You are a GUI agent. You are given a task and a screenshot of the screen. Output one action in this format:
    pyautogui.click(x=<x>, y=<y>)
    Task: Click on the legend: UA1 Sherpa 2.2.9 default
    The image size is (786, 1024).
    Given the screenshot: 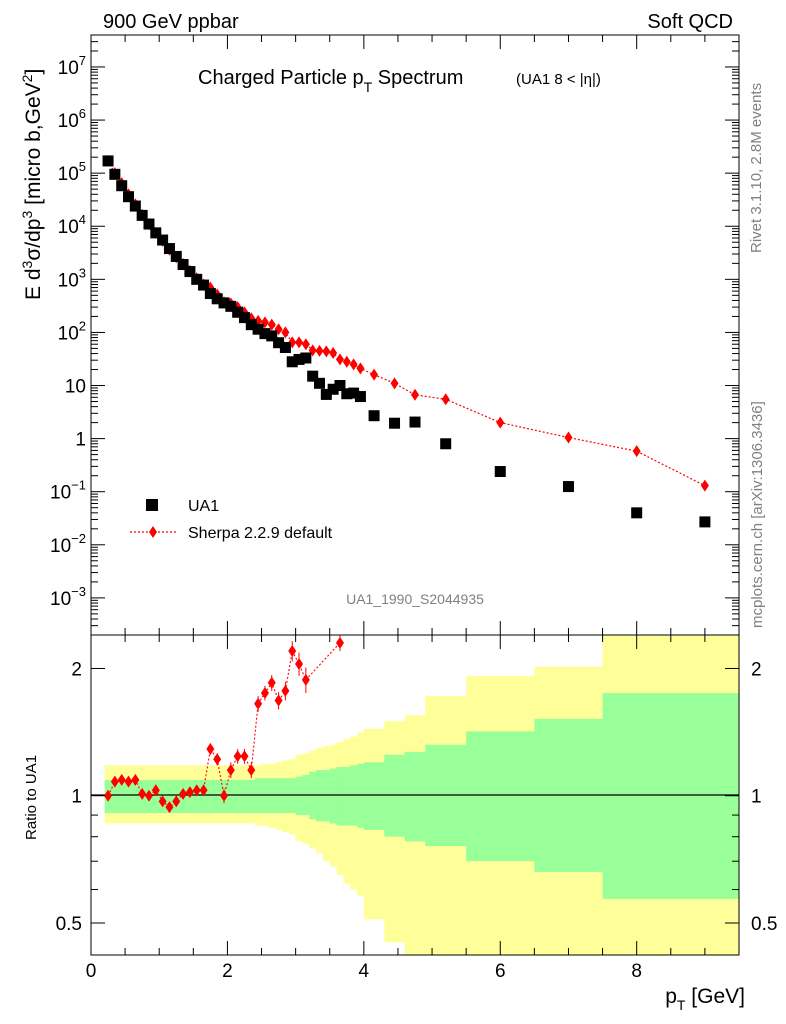 What is the action you would take?
    pyautogui.click(x=231, y=520)
    